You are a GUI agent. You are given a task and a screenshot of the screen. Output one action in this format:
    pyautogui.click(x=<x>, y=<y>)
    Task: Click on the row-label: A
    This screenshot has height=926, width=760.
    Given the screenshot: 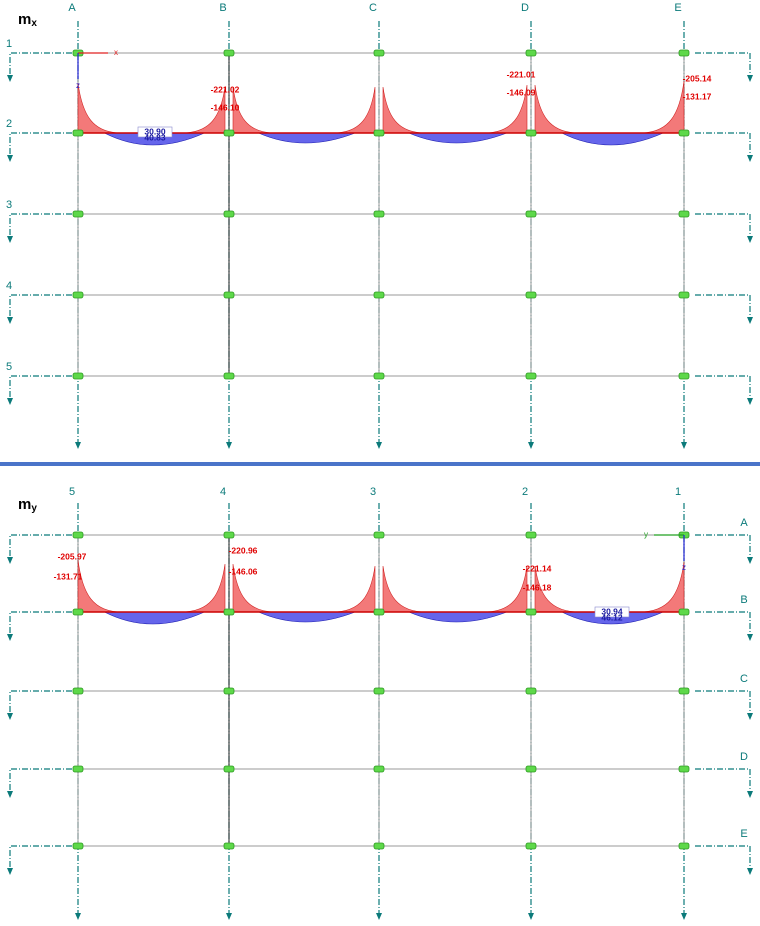 What is the action you would take?
    pyautogui.click(x=744, y=523)
    